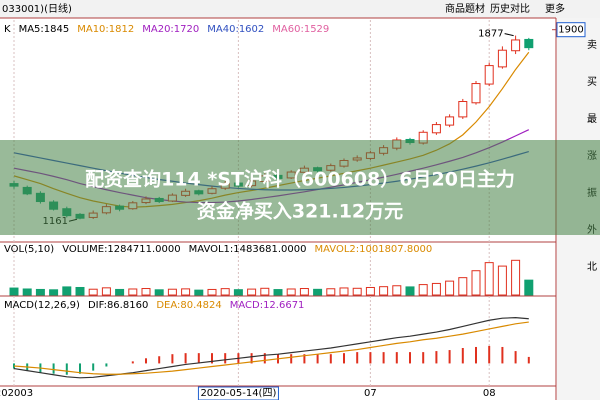 Image resolution: width=600 pixels, height=400 pixels. I want to click on high-label: 1877, so click(490, 34).